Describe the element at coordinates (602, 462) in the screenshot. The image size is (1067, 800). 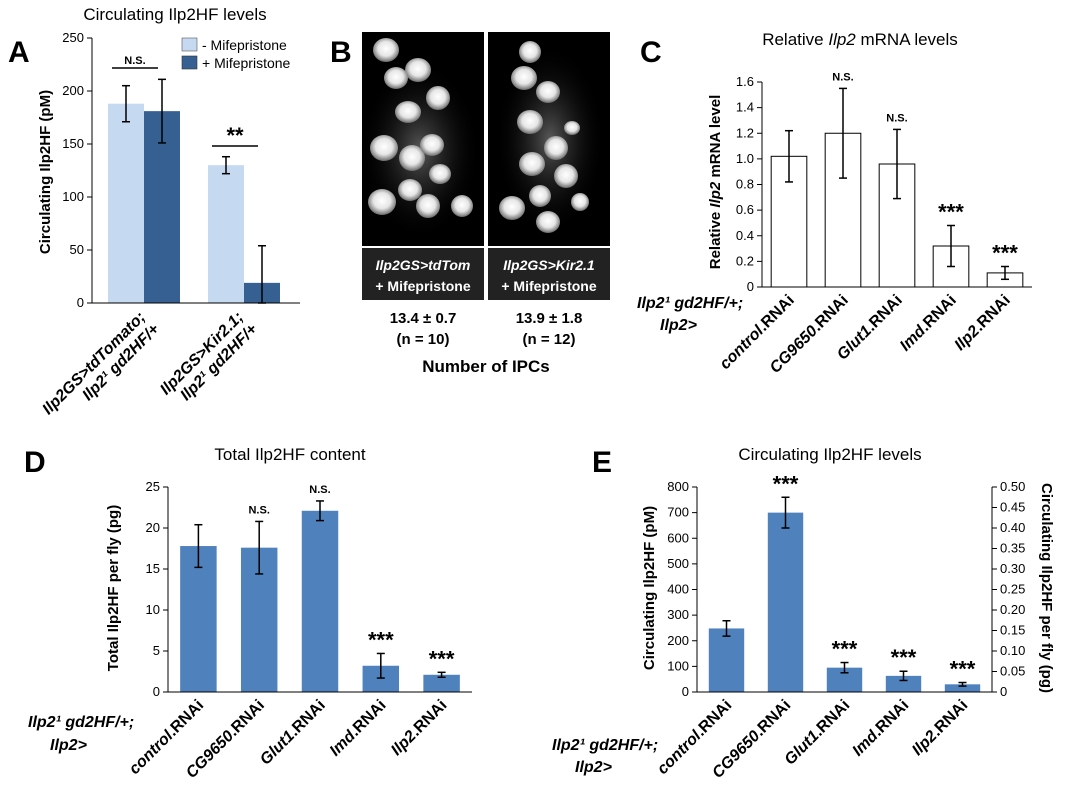
I see `panel-letter-e: E` at that location.